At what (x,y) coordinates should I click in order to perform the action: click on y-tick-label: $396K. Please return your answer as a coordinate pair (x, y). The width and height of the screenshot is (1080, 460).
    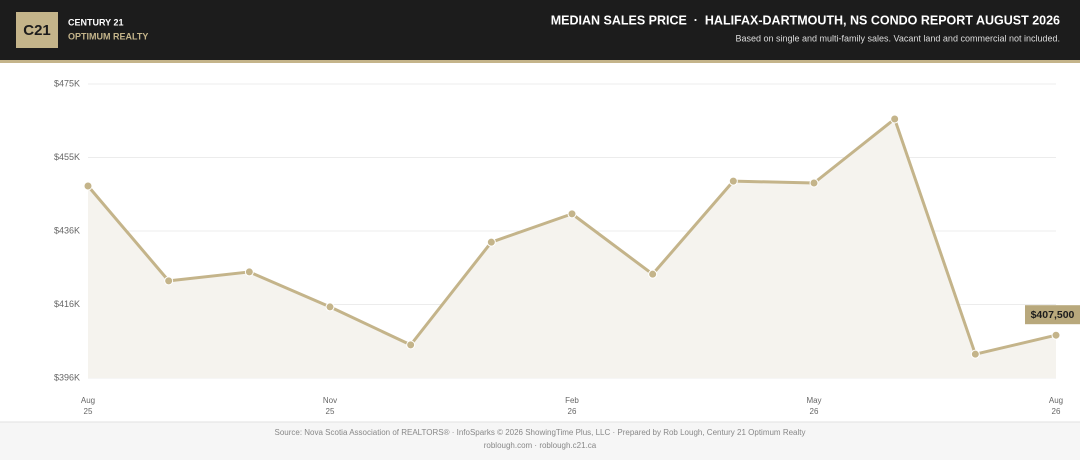
    Looking at the image, I should click on (67, 377).